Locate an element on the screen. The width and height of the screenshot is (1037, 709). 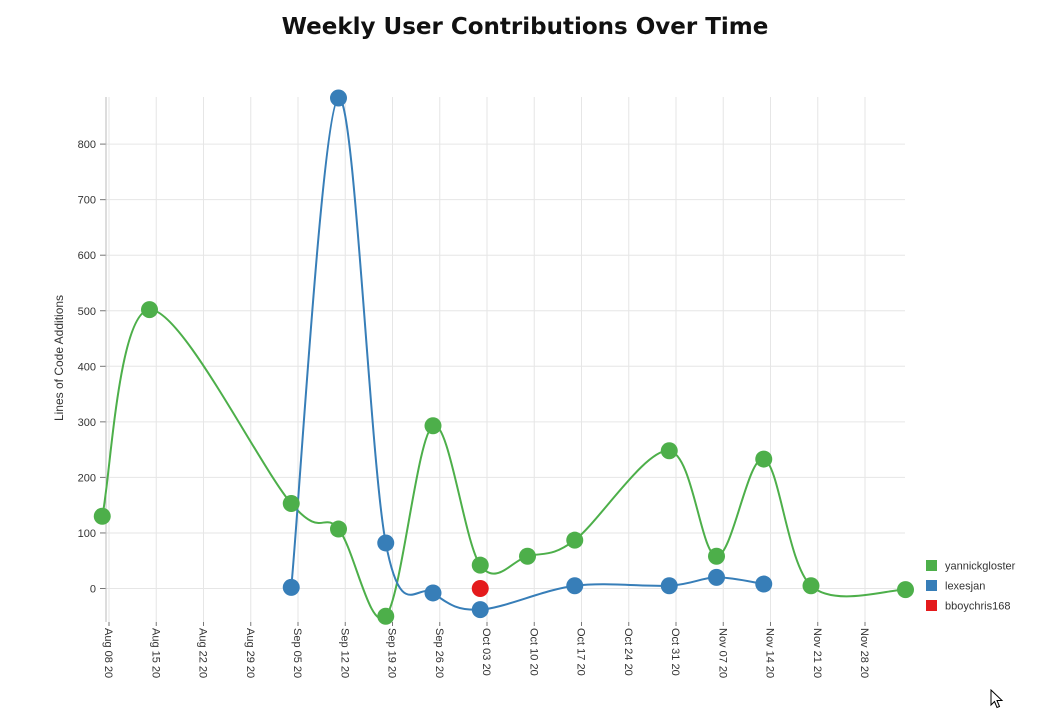
x-tick-label: Sep 19 20 is located at coordinates (392, 653).